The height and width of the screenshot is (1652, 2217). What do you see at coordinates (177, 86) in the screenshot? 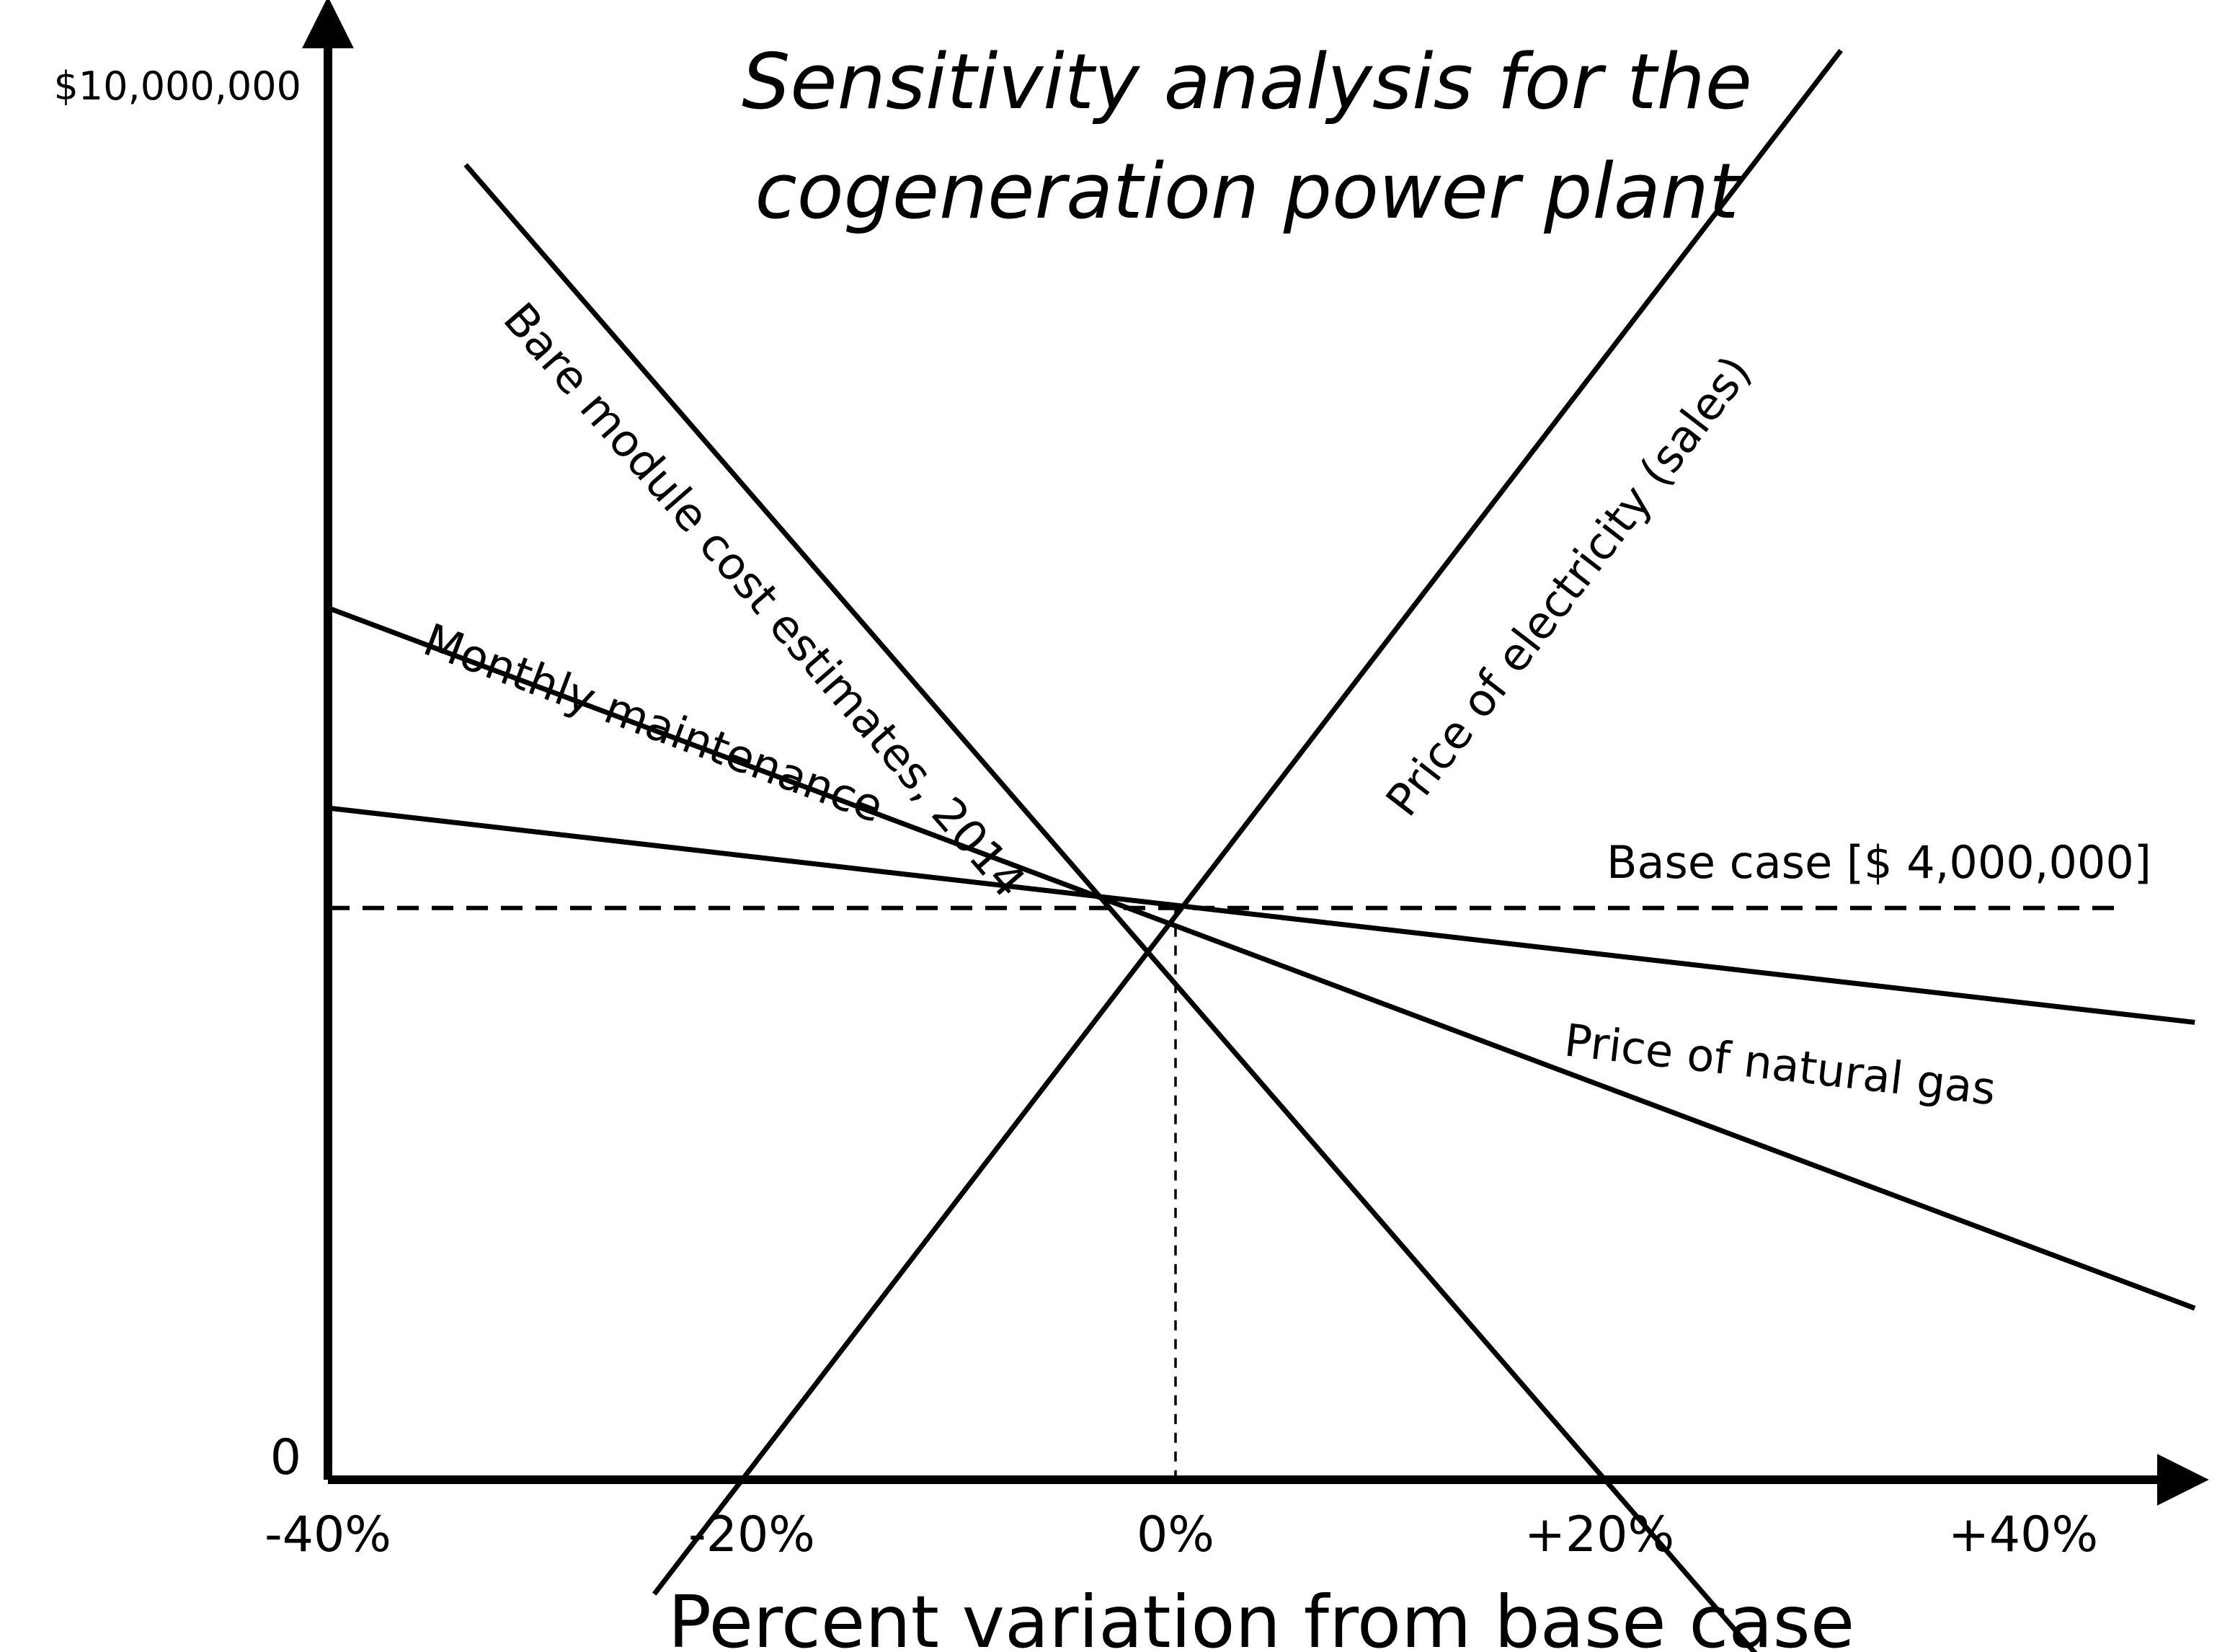
I see `y-tick-label: $10,000,000` at bounding box center [177, 86].